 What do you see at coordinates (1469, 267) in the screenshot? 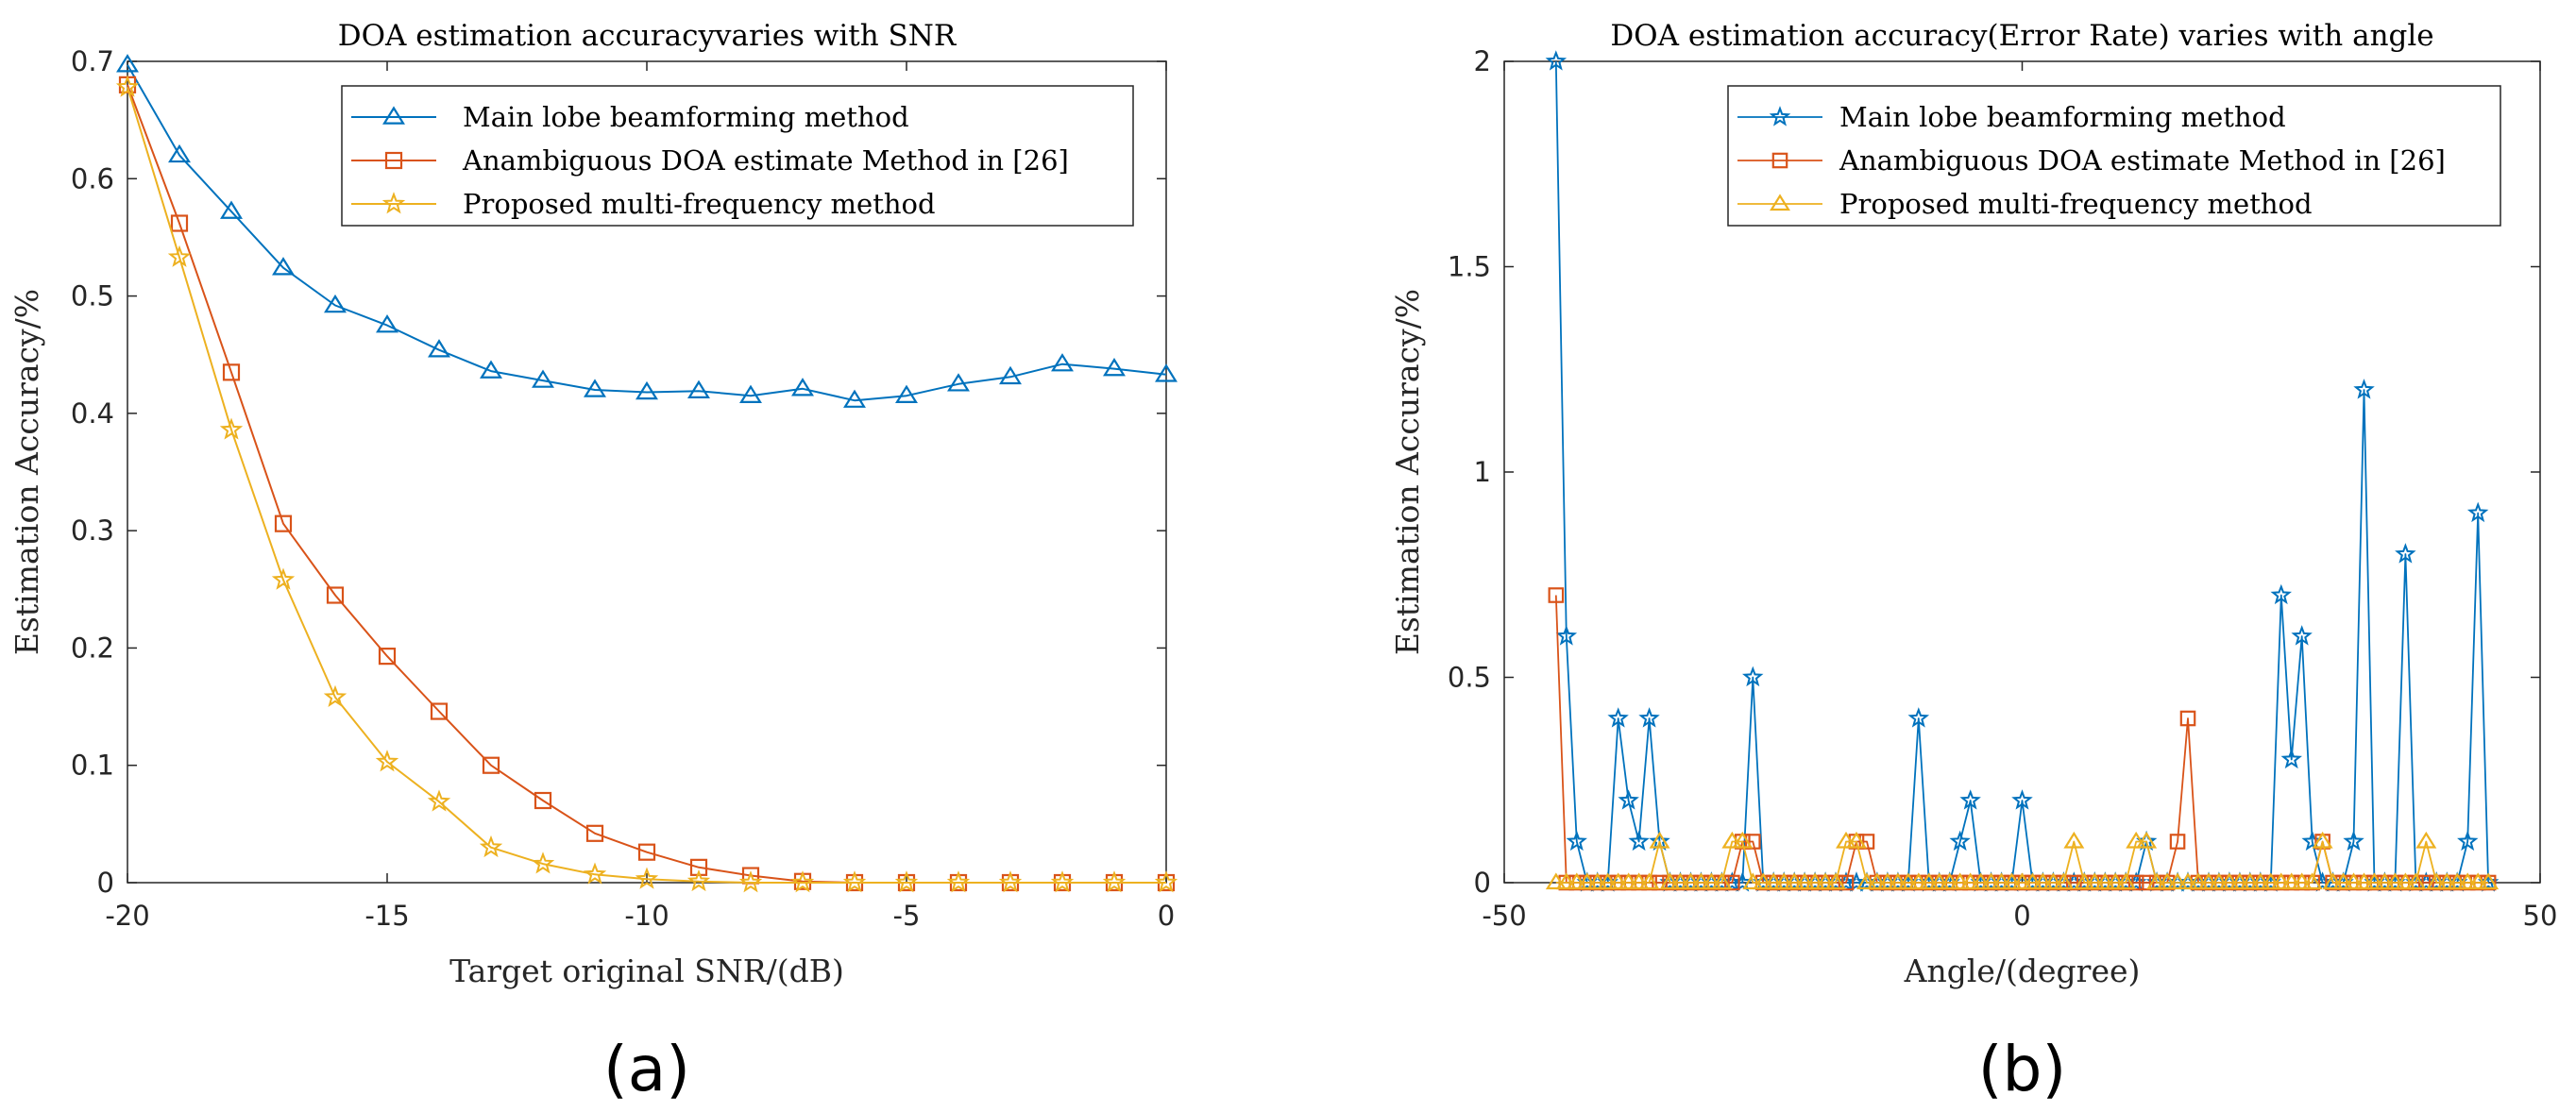
I see `y-tick-label: 1.5` at bounding box center [1469, 267].